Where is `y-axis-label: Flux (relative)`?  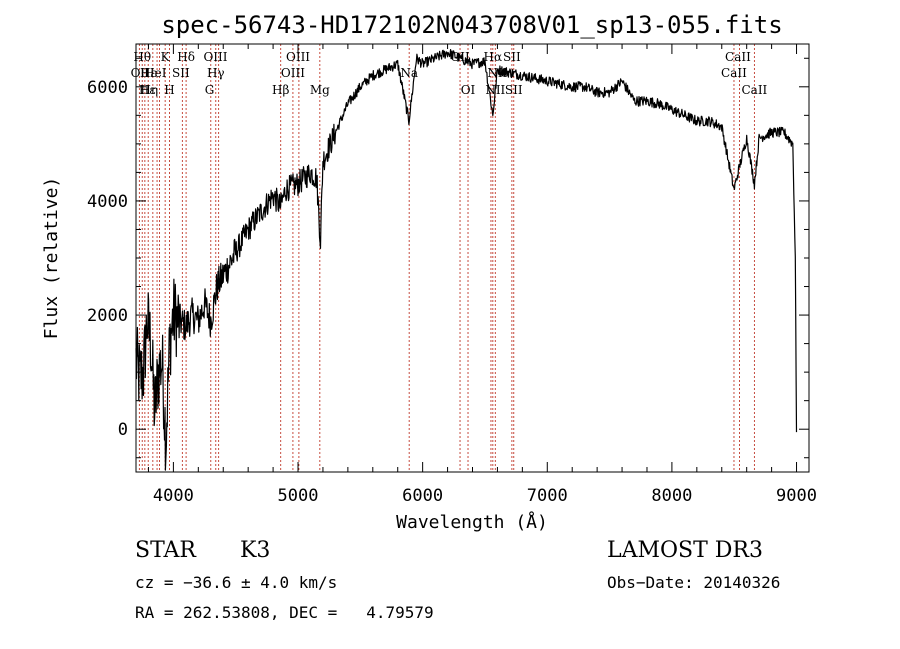 y-axis-label: Flux (relative) is located at coordinates (51, 258).